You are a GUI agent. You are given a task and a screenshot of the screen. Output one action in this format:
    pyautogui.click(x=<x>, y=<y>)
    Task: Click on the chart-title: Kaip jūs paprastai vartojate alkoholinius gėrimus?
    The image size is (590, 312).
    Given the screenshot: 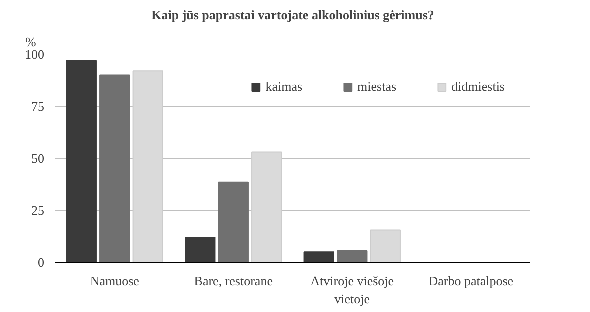 What is the action you would take?
    pyautogui.click(x=293, y=15)
    